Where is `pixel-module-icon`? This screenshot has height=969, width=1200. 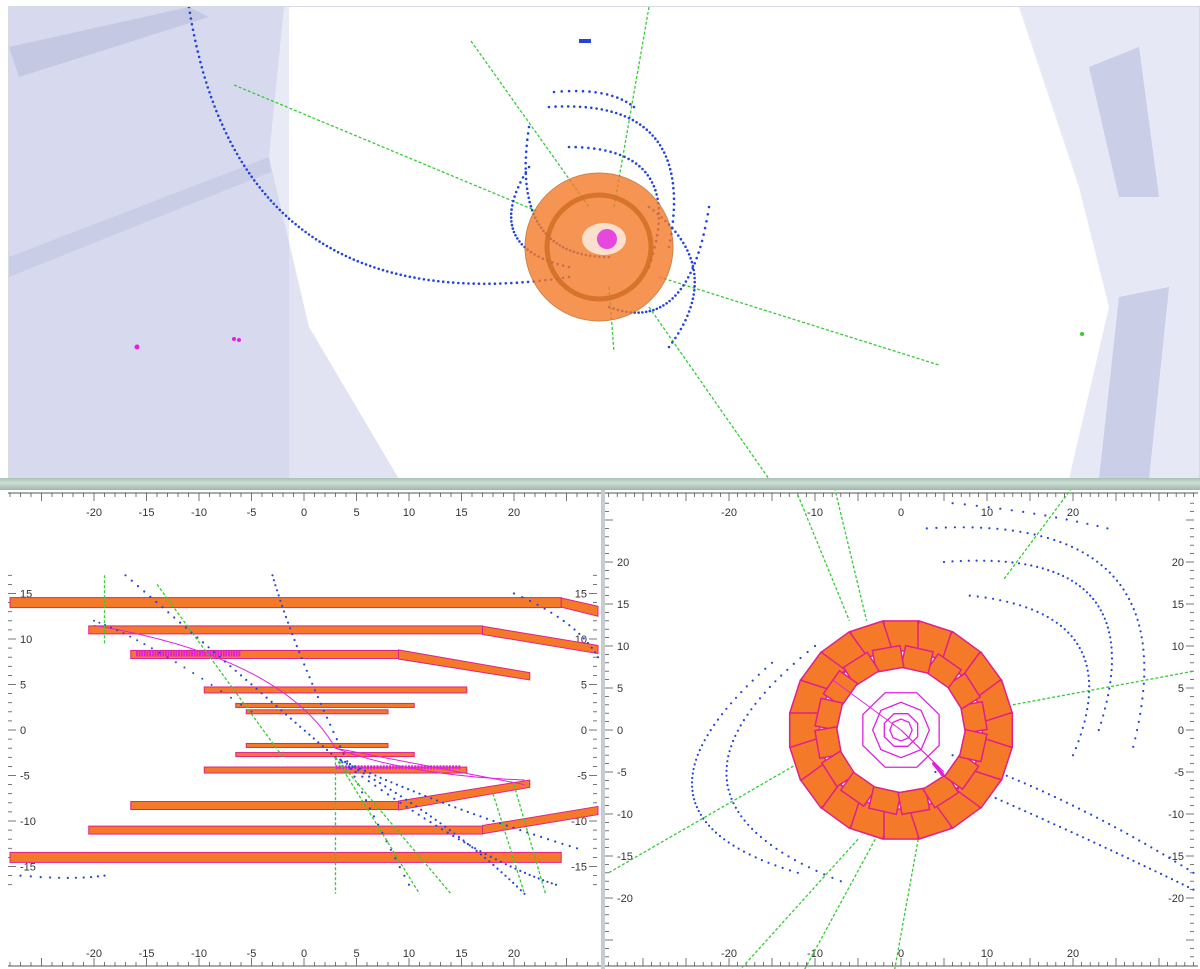 pixel-module-icon is located at coordinates (540, 820).